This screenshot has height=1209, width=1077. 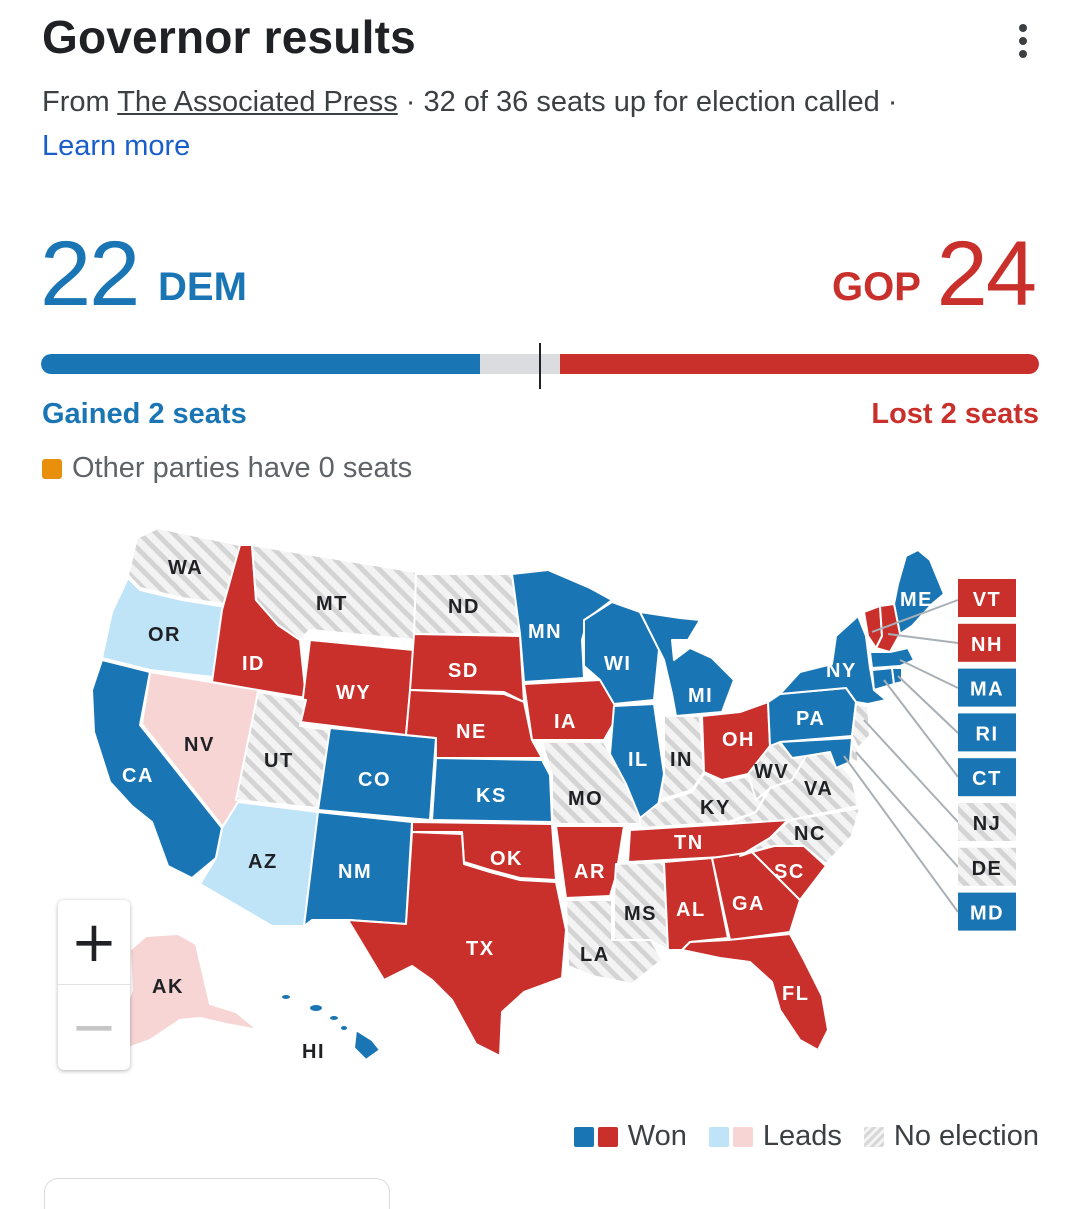 I want to click on state-wa, so click(x=184, y=566).